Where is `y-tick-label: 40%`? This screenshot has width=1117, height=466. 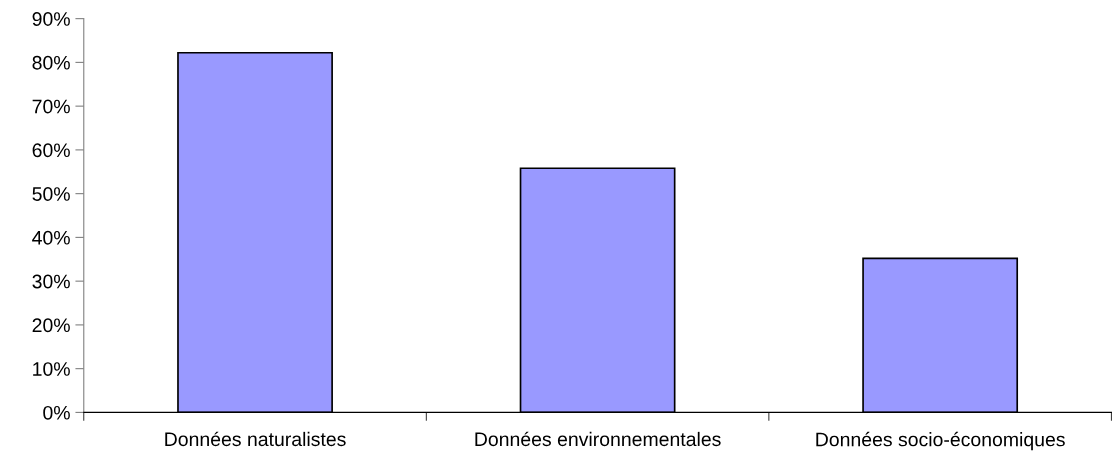 y-tick-label: 40% is located at coordinates (51, 237).